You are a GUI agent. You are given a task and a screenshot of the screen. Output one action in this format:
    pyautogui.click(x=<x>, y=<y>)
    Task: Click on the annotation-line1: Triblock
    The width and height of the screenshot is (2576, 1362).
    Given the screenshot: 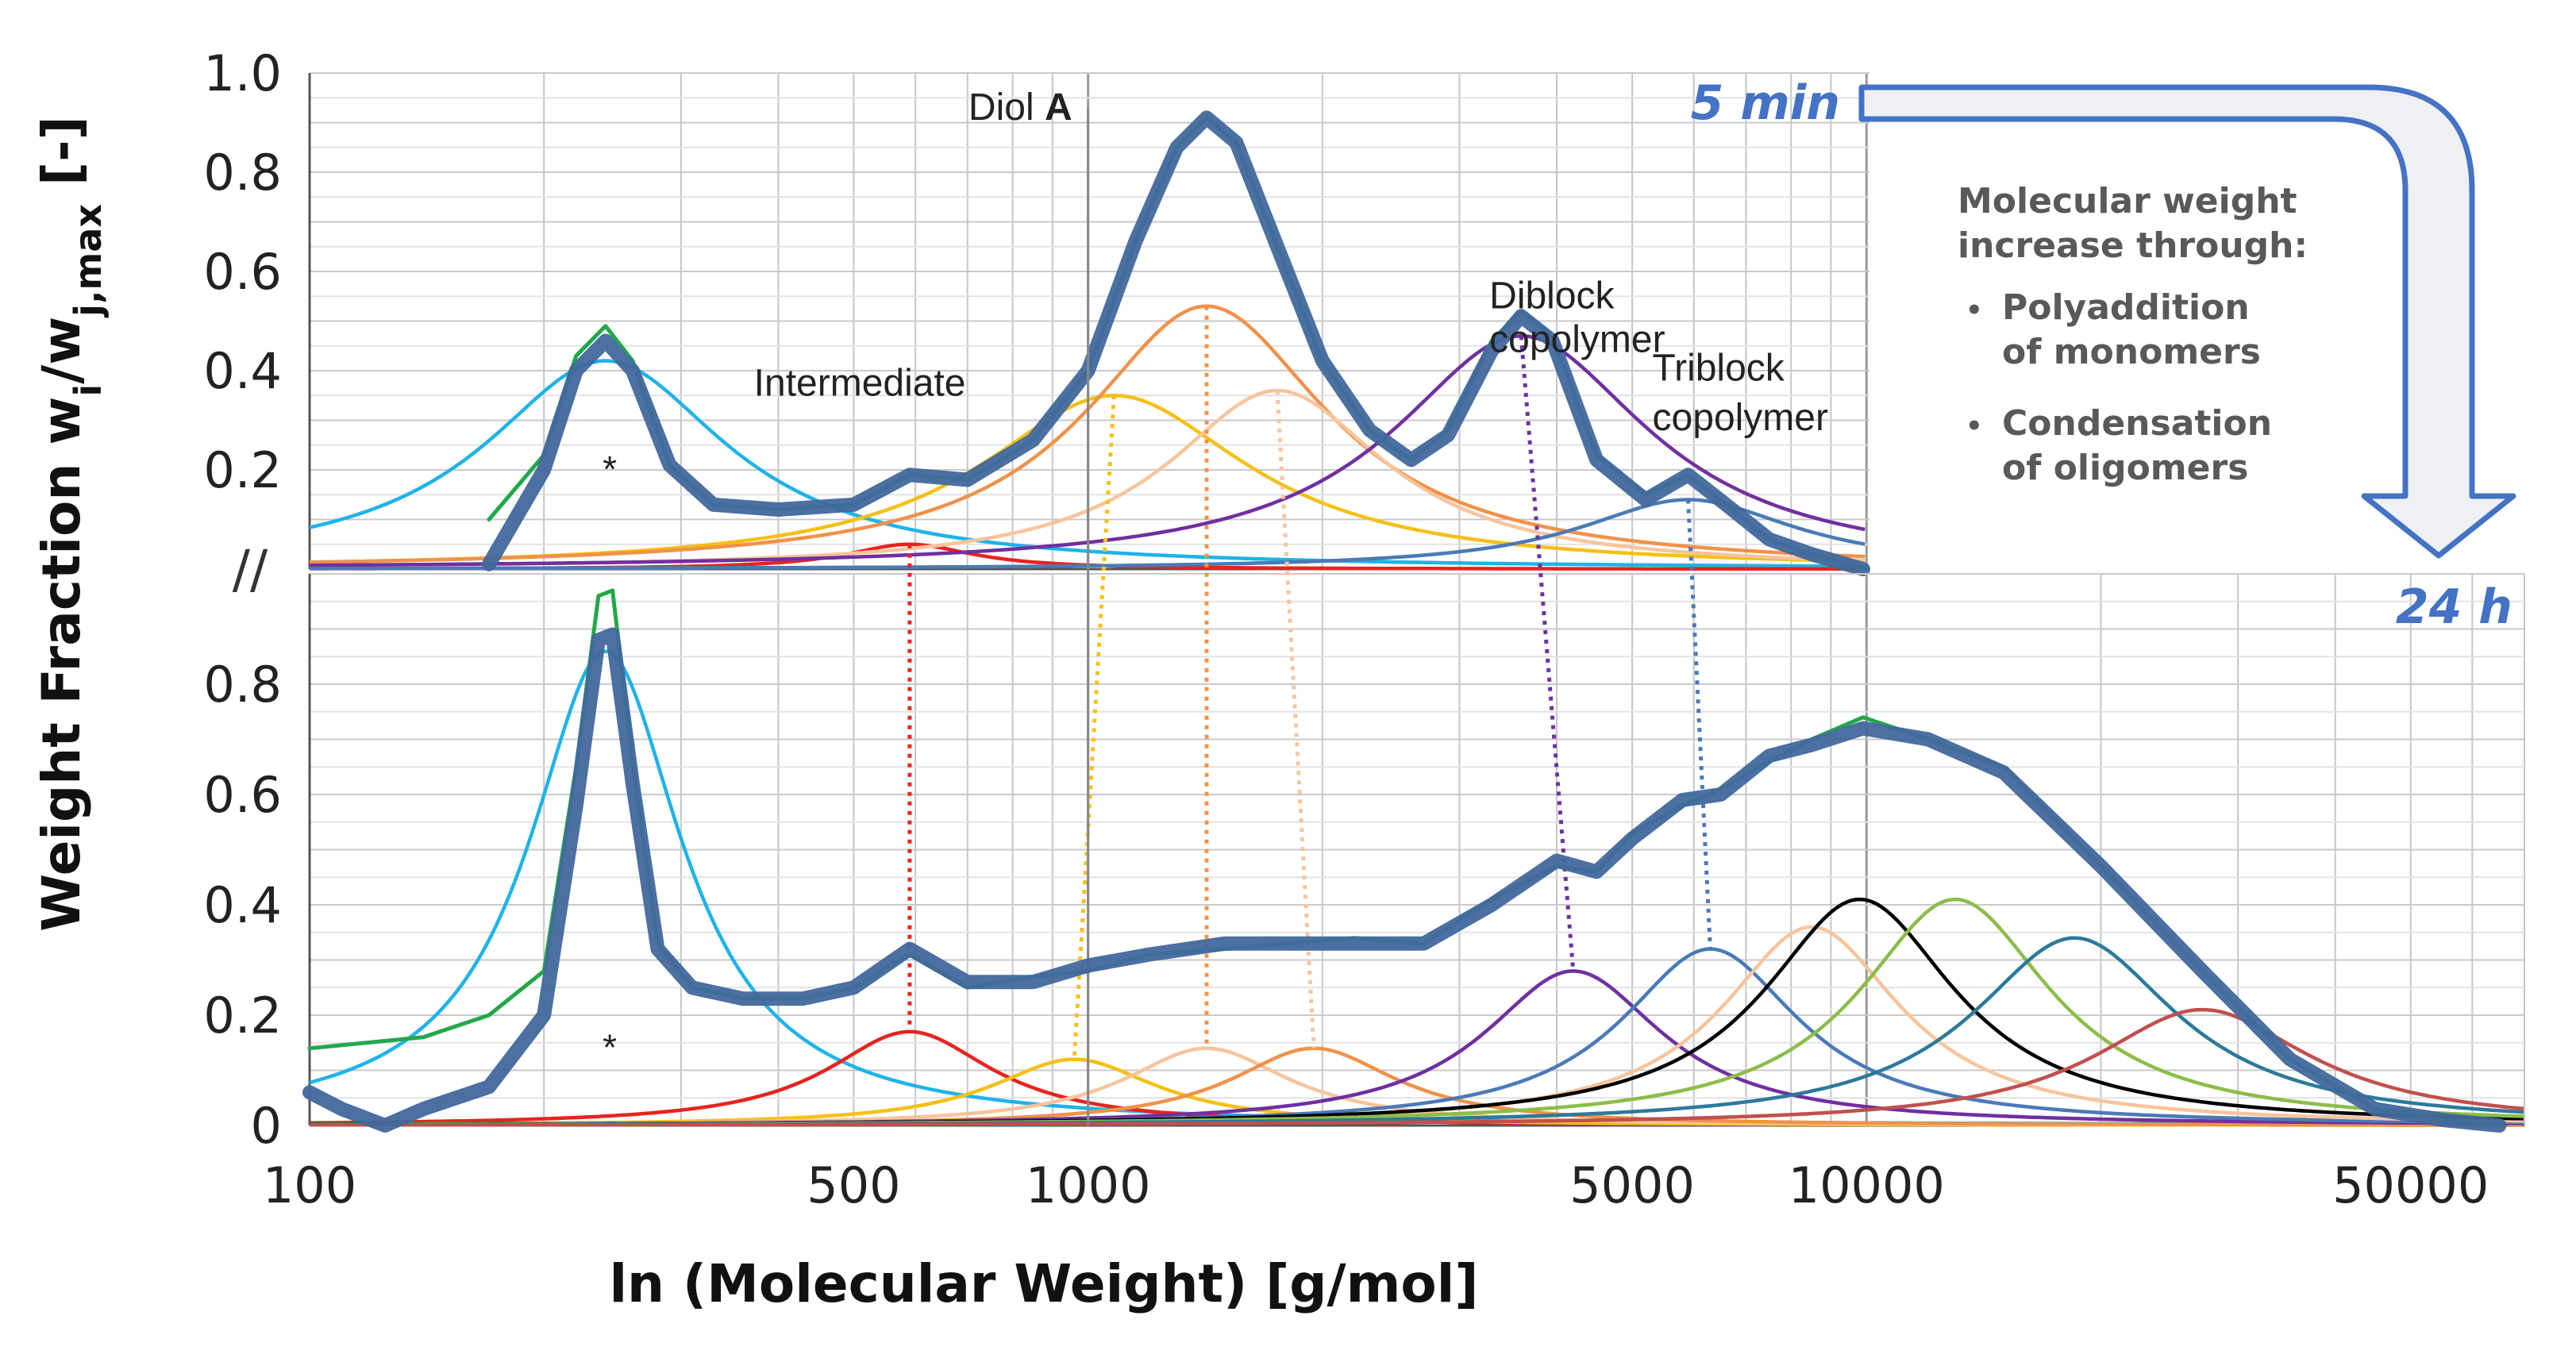 What is the action you would take?
    pyautogui.click(x=1719, y=369)
    